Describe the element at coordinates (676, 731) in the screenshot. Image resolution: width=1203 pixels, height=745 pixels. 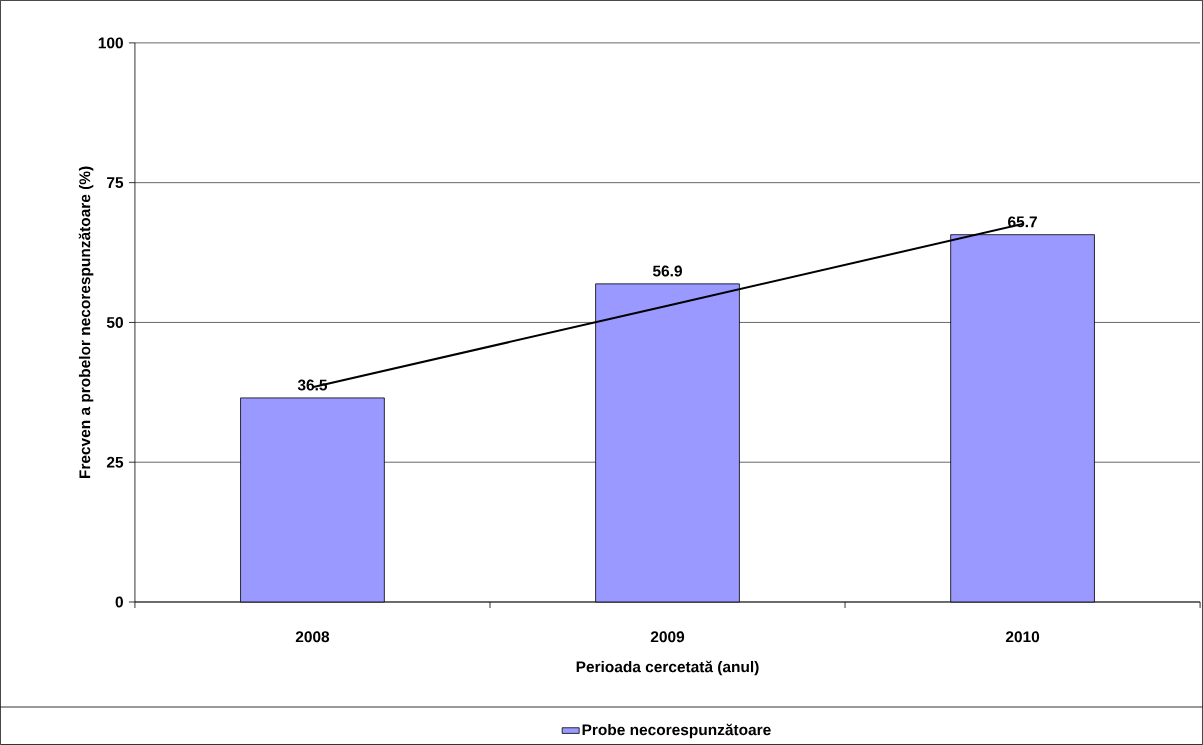
I see `legend-label: Probe necorespunzătoare` at that location.